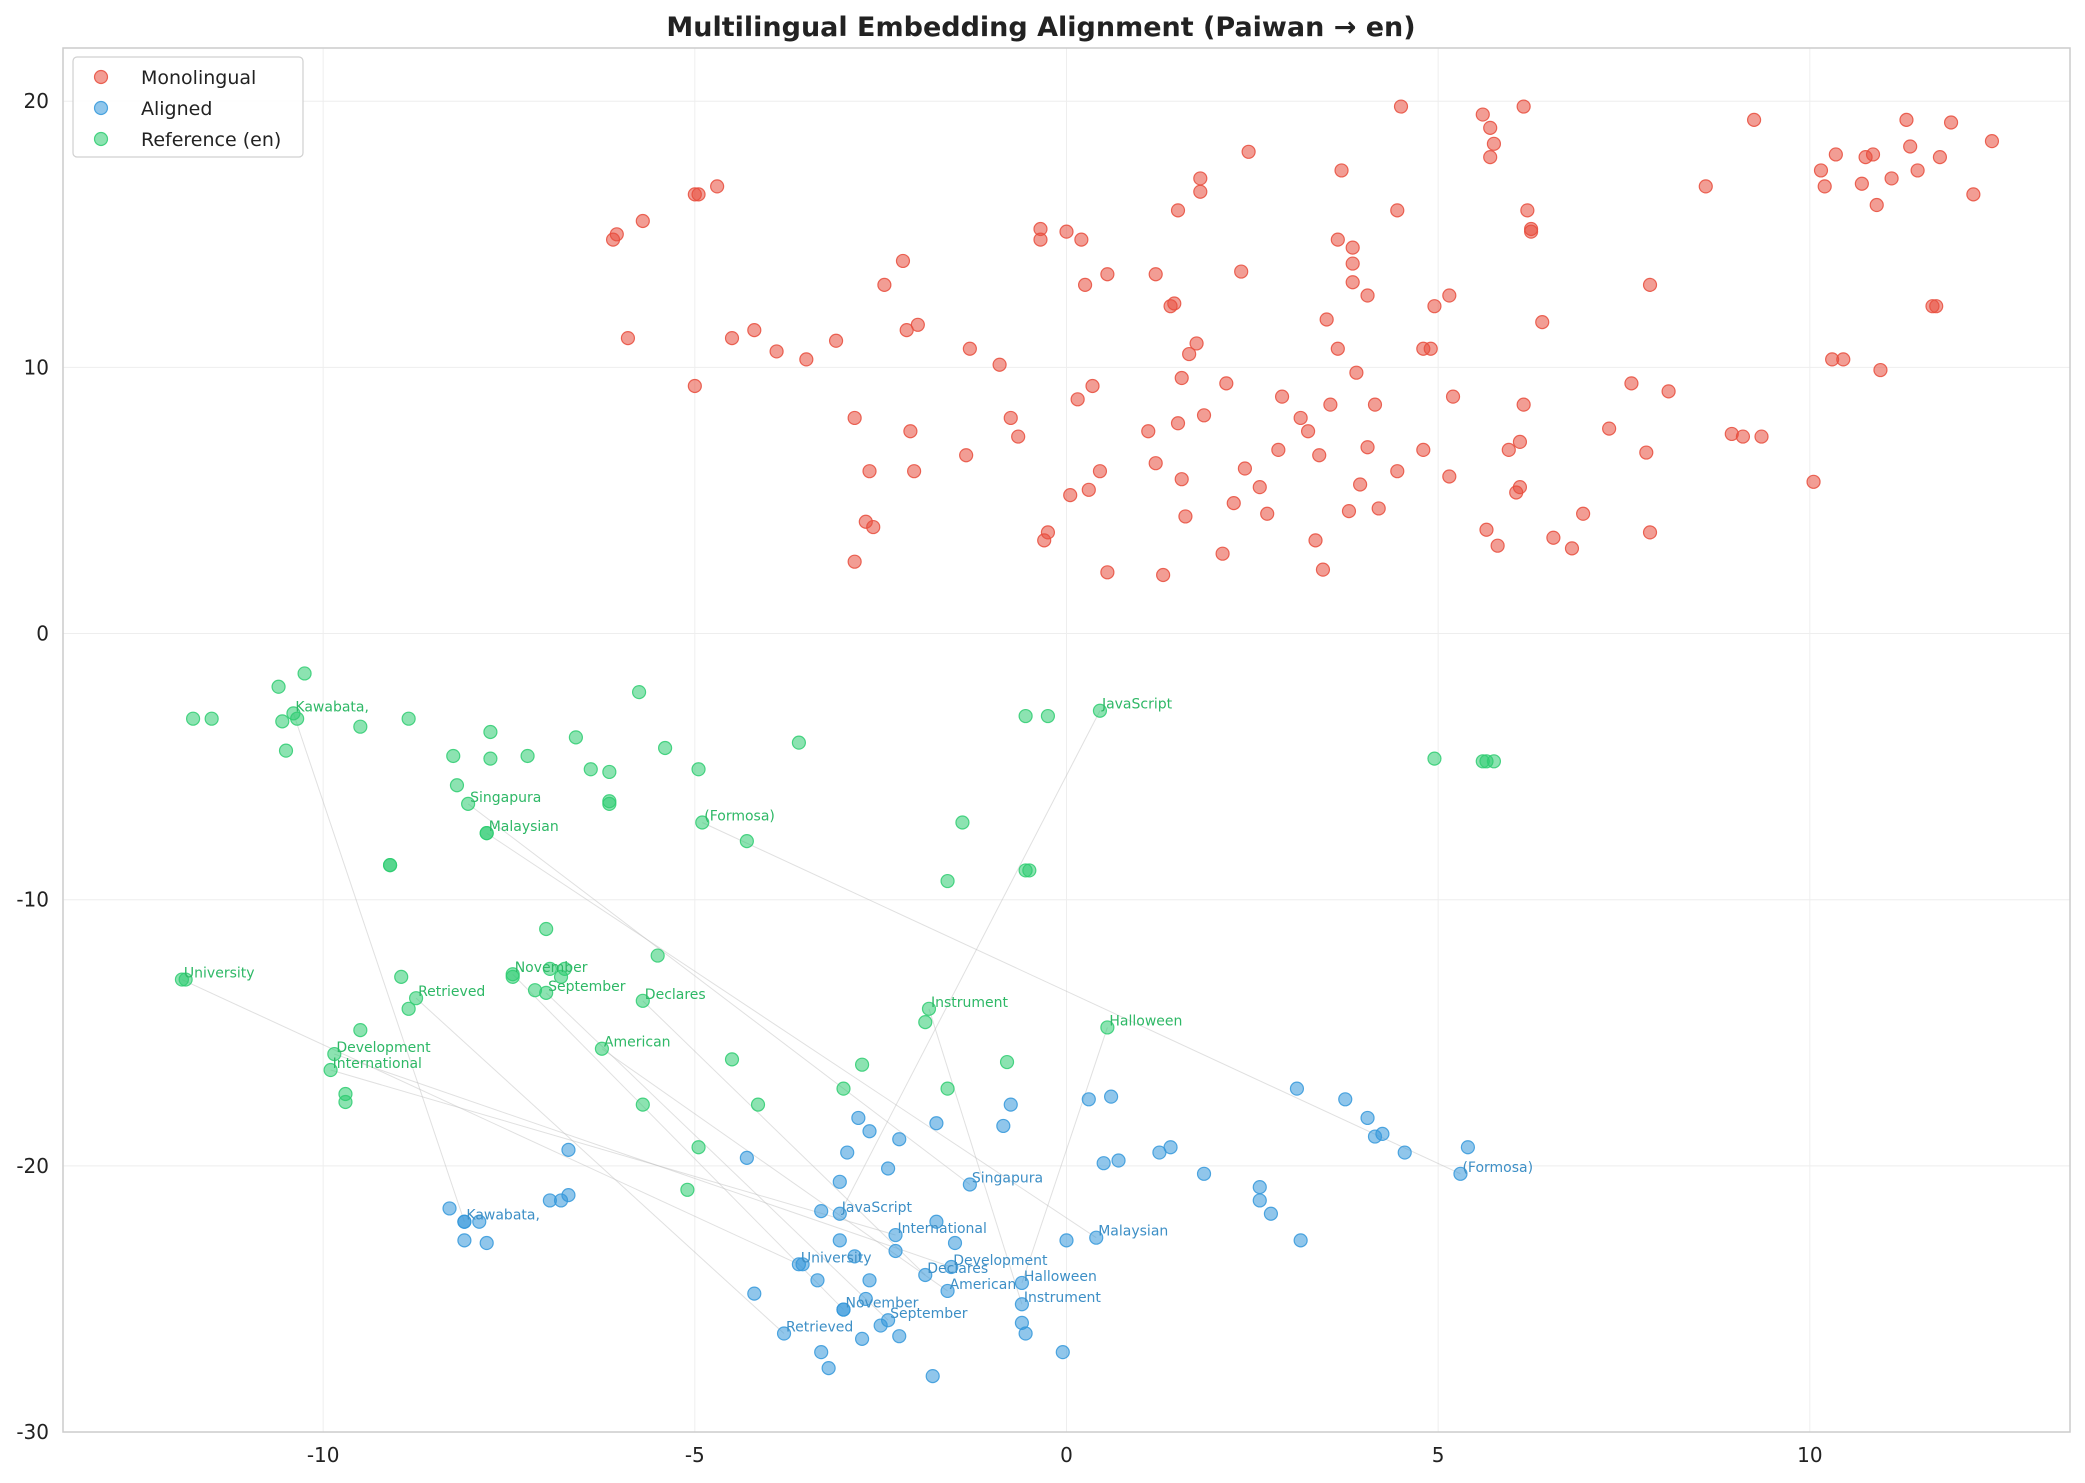 This screenshot has height=1483, width=2085. What do you see at coordinates (739, 817) in the screenshot?
I see `reference-label: (Formosa)` at bounding box center [739, 817].